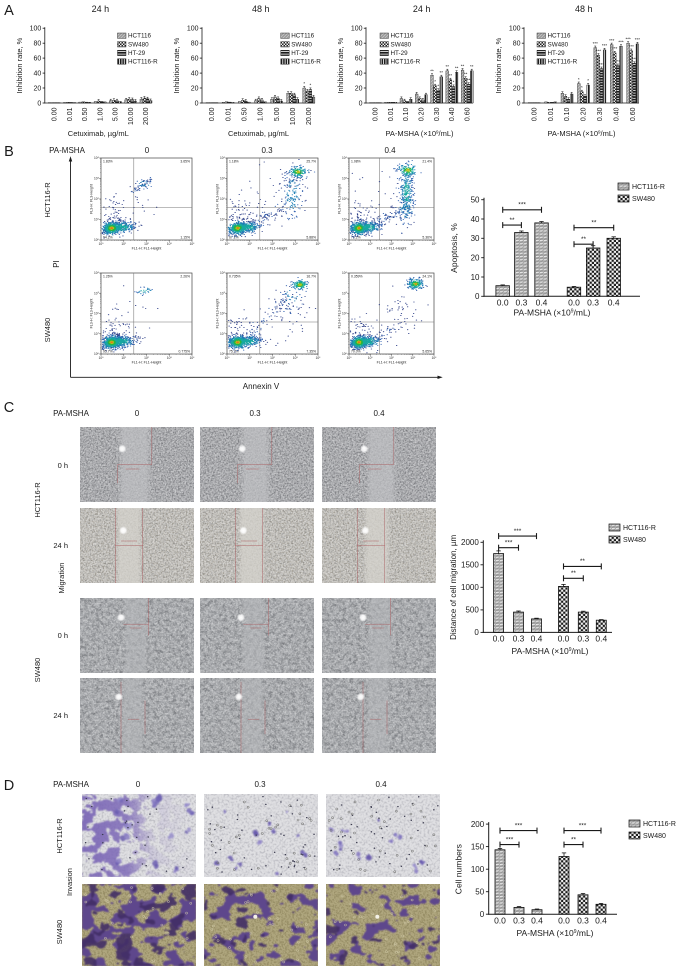  Describe the element at coordinates (234, 352) in the screenshot. I see `svg-text: 75.2%` at that location.